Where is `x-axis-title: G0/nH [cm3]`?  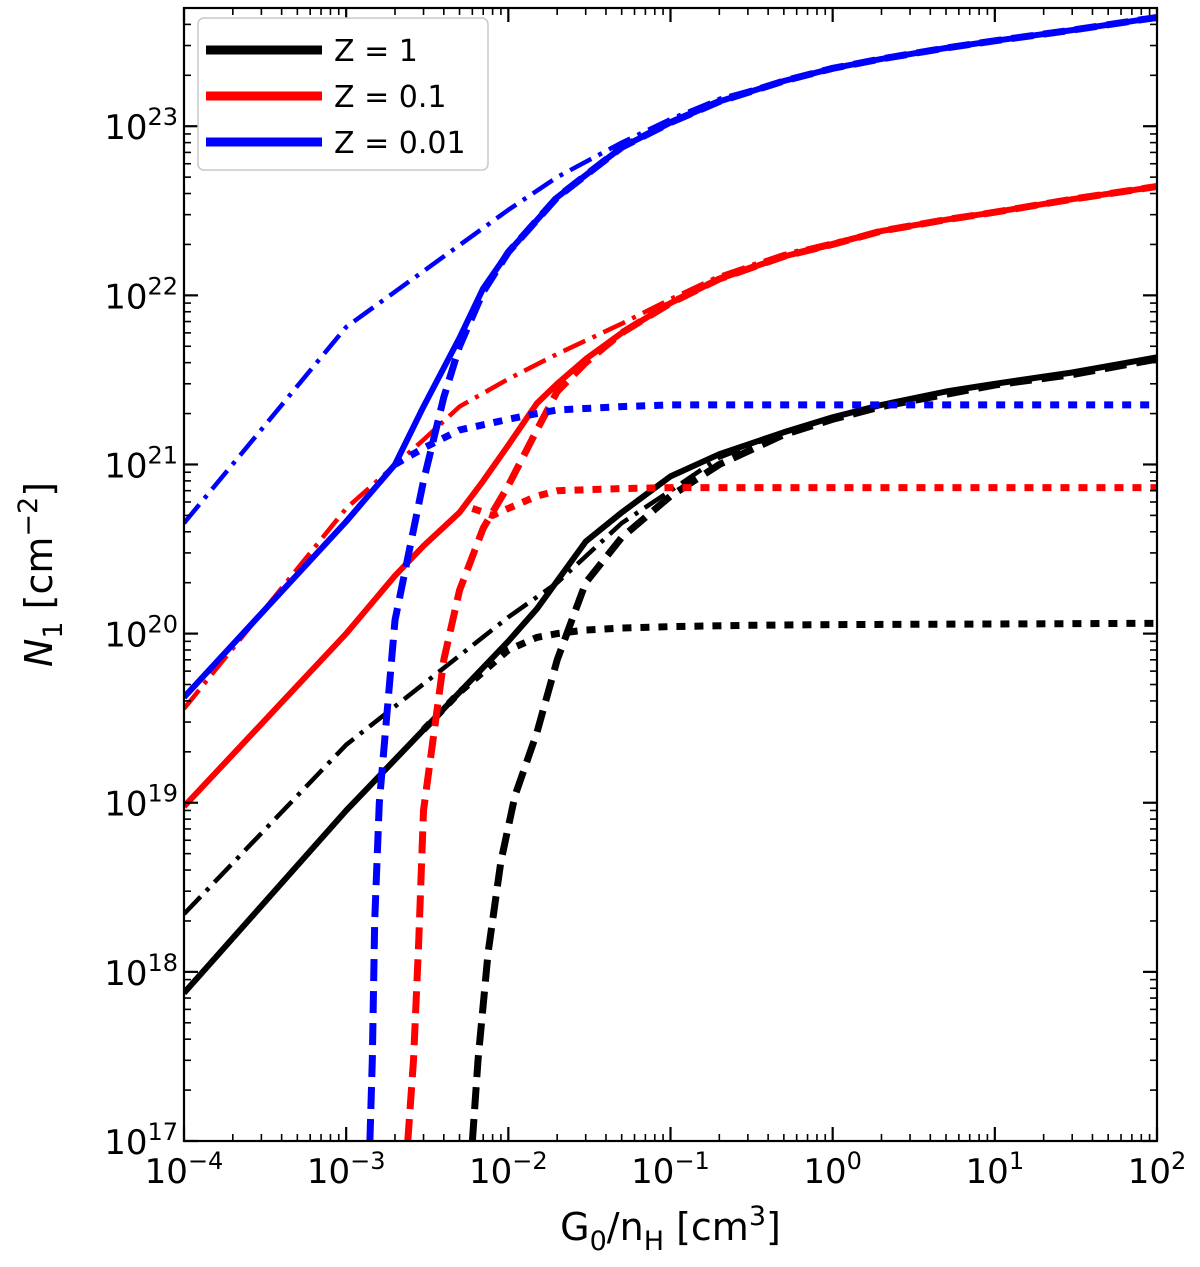
x-axis-title: G0/nH [cm3] is located at coordinates (670, 1229).